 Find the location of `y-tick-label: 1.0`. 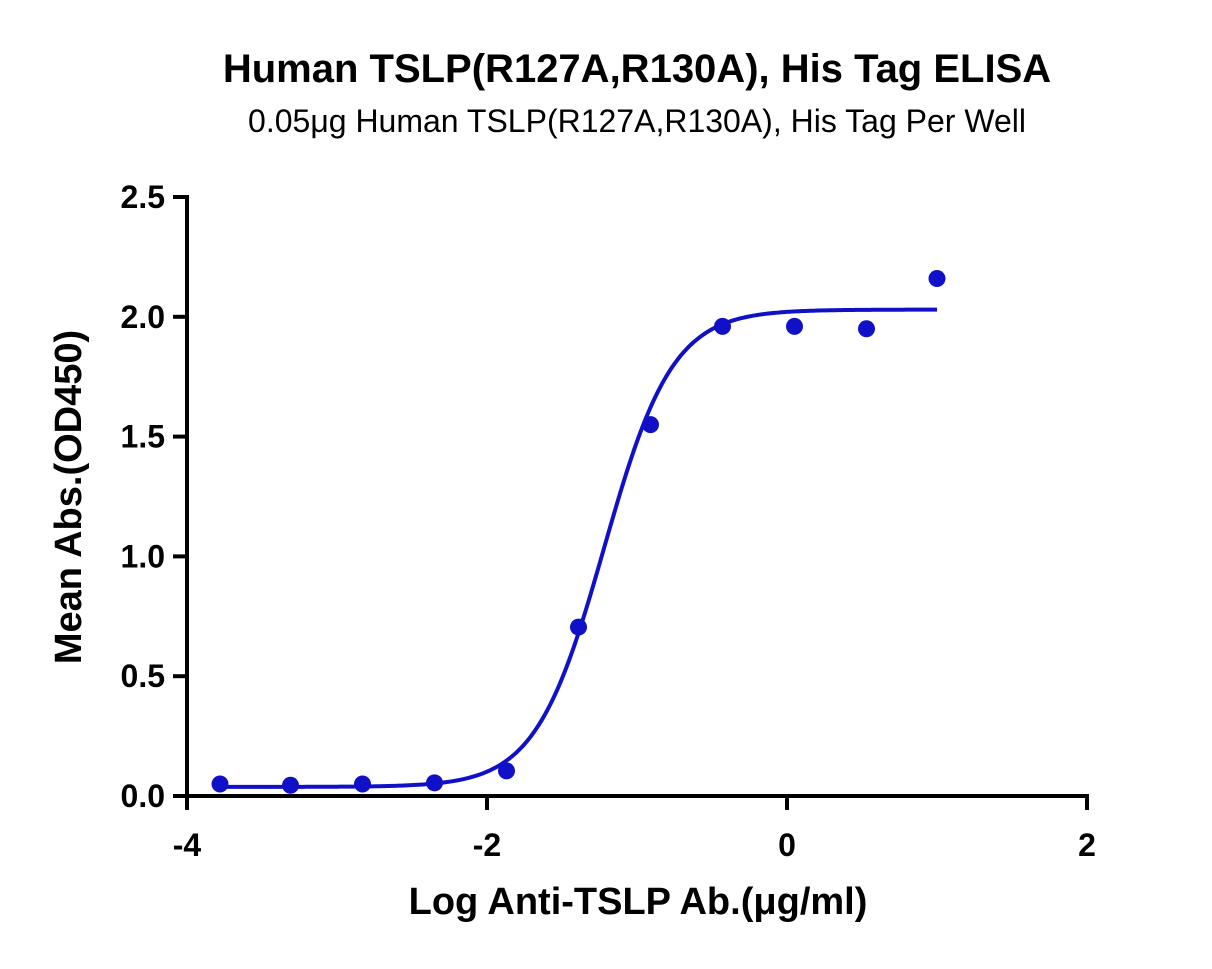

y-tick-label: 1.0 is located at coordinates (143, 556).